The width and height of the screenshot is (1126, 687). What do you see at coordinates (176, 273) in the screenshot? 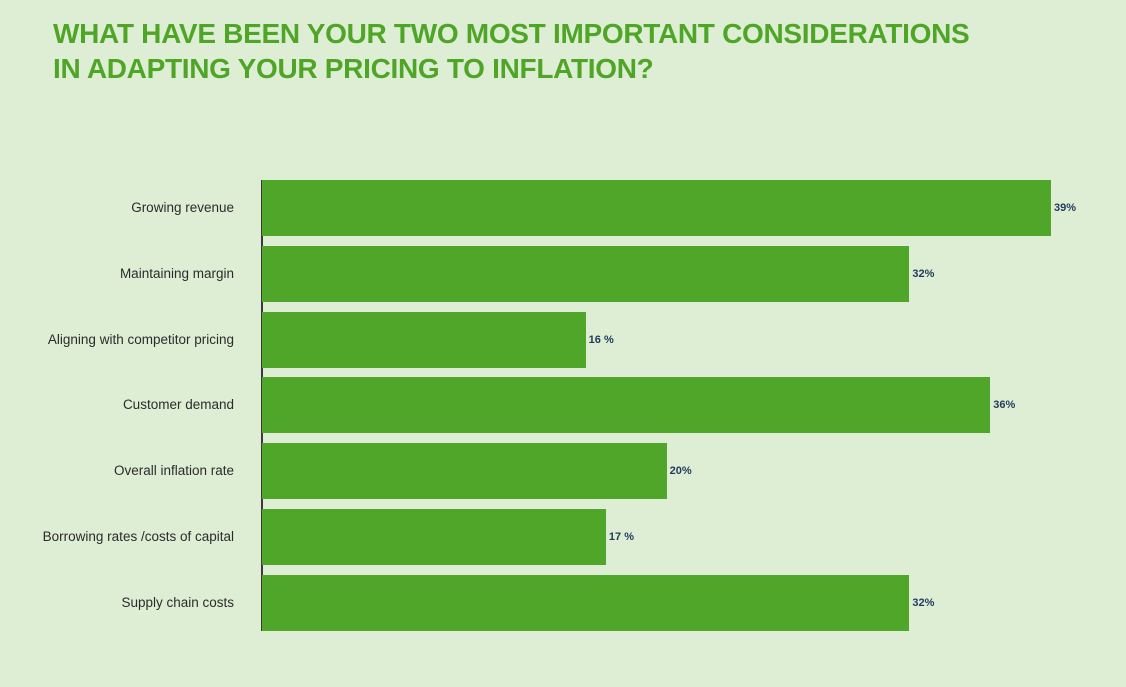
I see `category-label: Maintaining margin` at bounding box center [176, 273].